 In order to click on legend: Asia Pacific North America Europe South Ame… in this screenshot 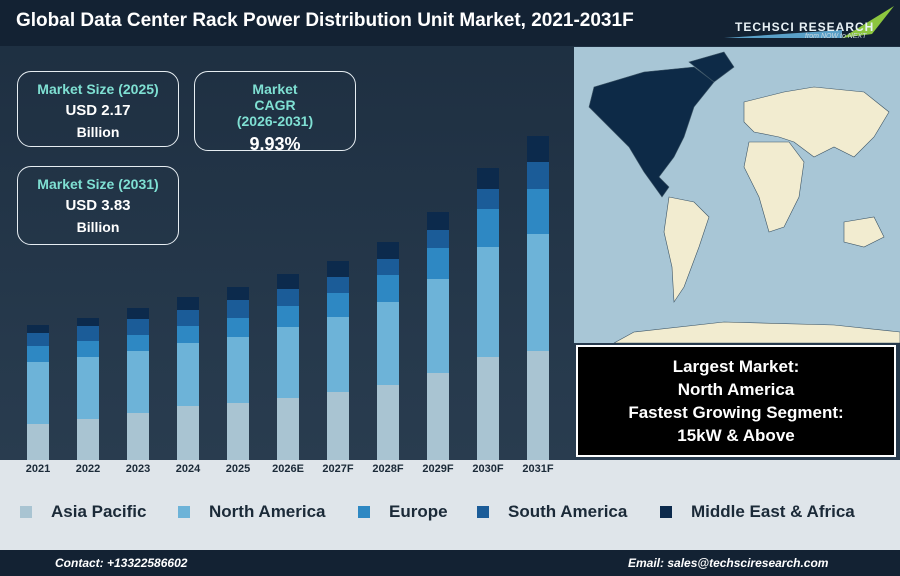, I will do `click(437, 511)`.